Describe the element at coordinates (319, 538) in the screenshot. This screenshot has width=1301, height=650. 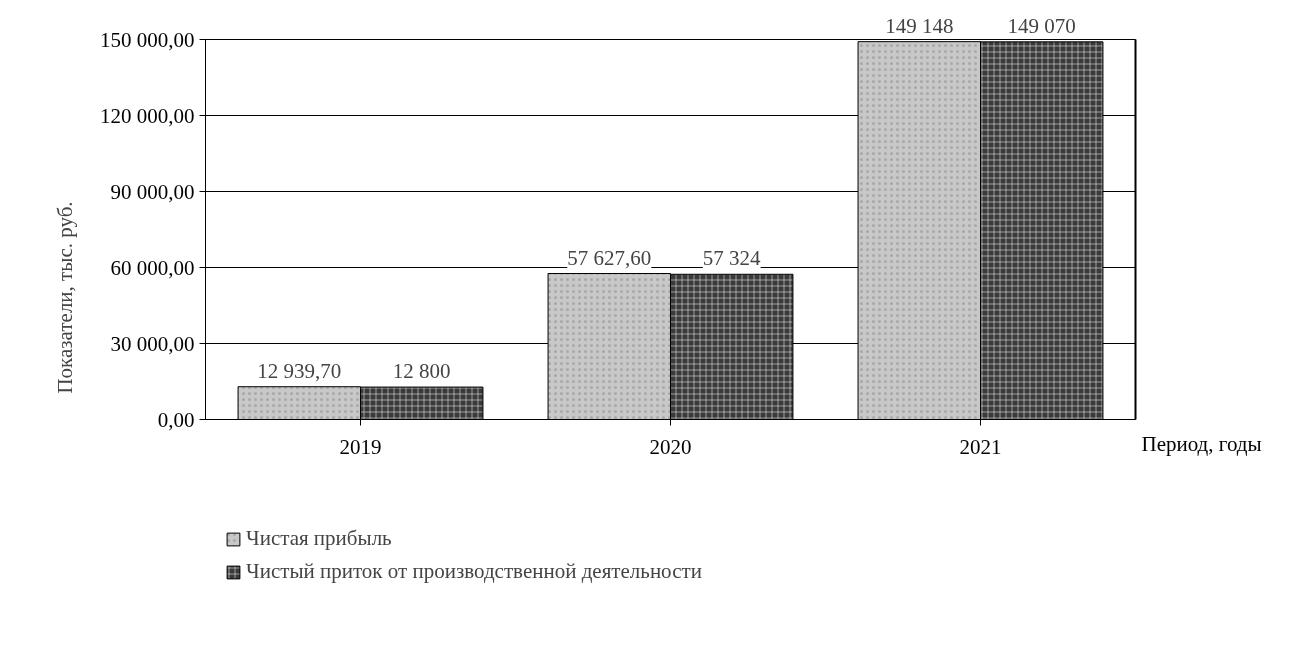
I see `legend-label: Чистая прибыль` at that location.